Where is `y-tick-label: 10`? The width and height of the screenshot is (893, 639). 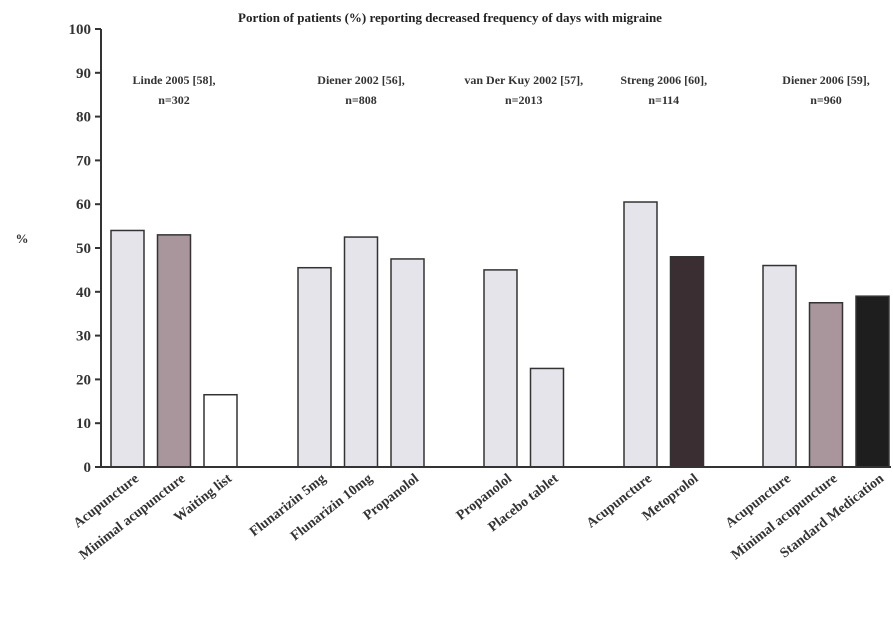 y-tick-label: 10 is located at coordinates (83, 424).